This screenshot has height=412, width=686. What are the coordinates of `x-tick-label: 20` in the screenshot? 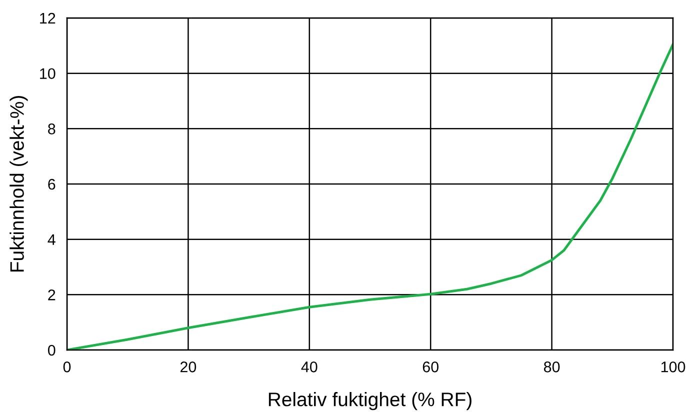 It's located at (188, 367).